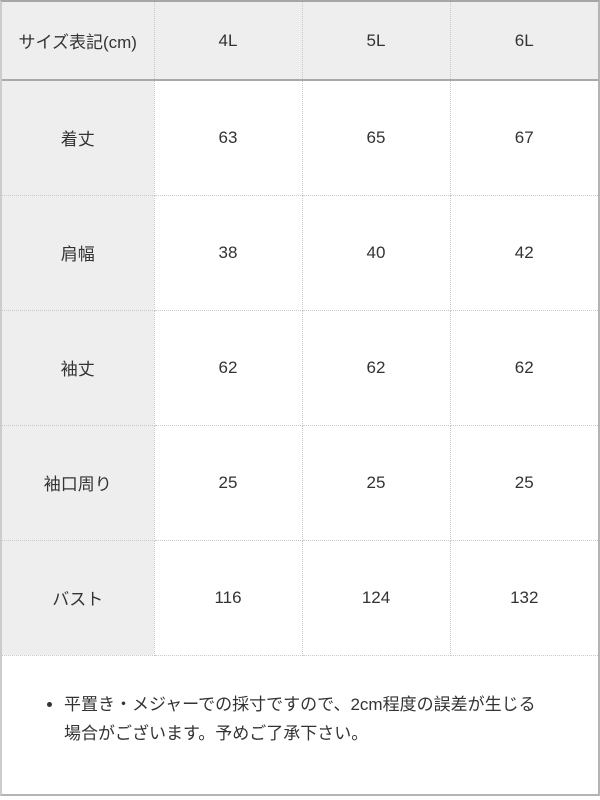 The image size is (600, 800). I want to click on table-cell: 40, so click(376, 253).